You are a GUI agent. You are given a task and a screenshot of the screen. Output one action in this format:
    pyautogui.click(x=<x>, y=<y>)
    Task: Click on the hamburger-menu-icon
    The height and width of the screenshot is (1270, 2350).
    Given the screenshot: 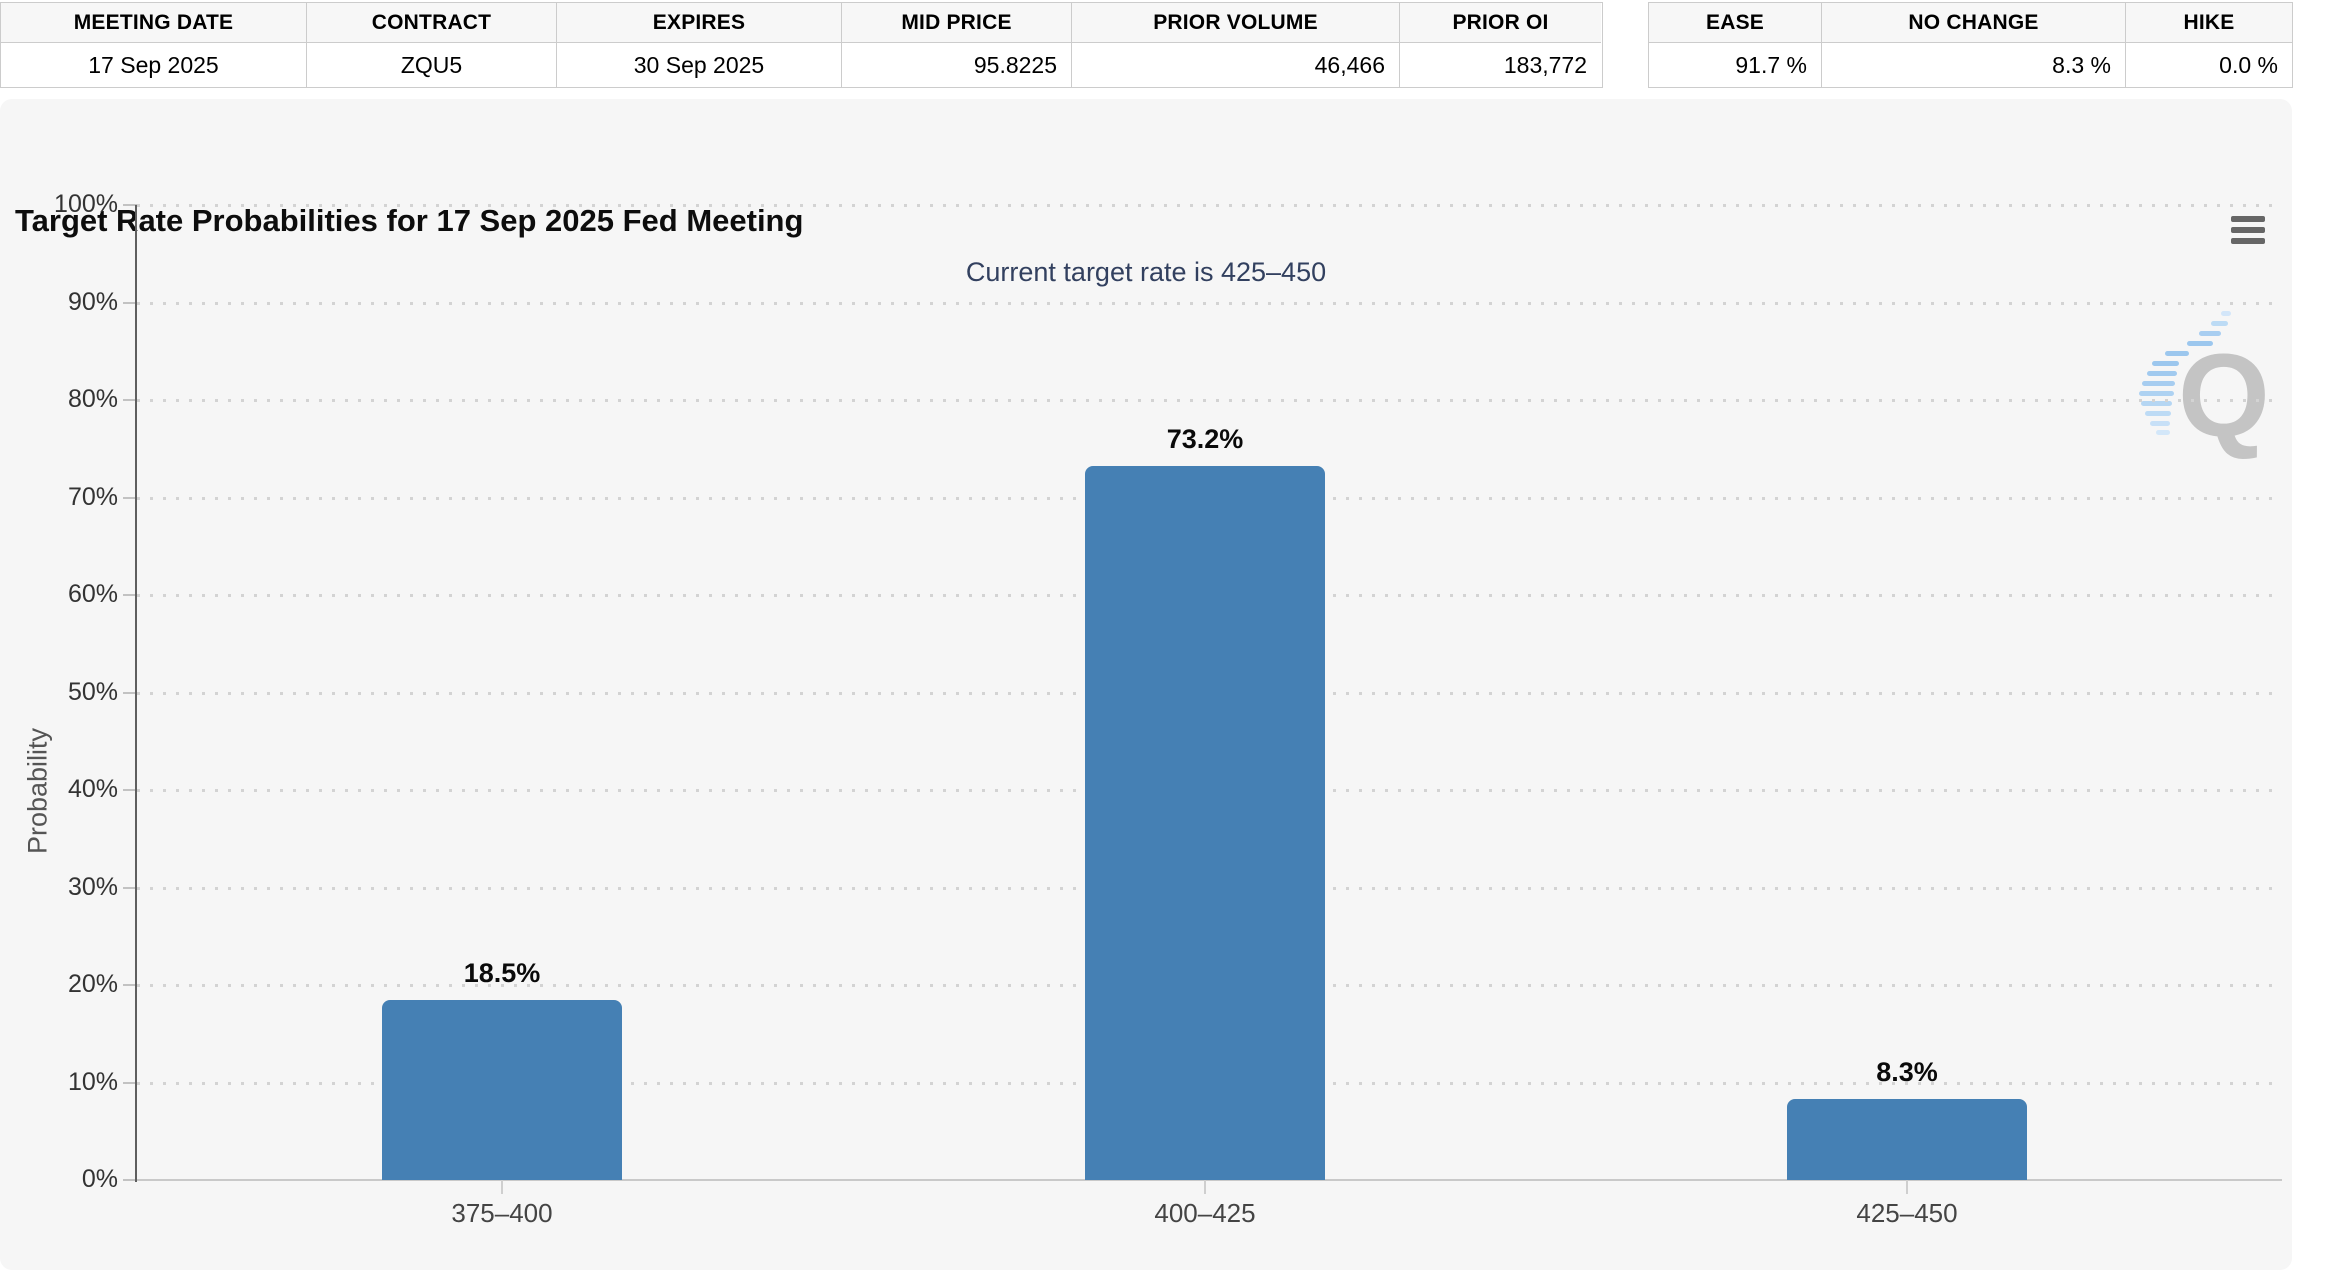 What is the action you would take?
    pyautogui.click(x=2248, y=232)
    